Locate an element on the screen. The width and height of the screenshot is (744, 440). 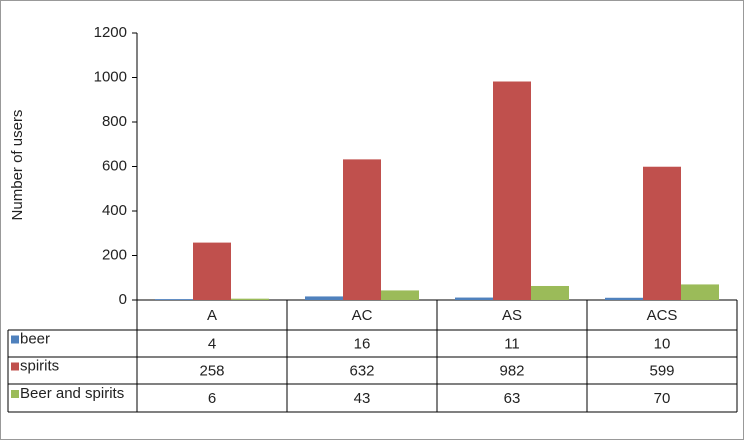
table-value: 43 is located at coordinates (362, 398).